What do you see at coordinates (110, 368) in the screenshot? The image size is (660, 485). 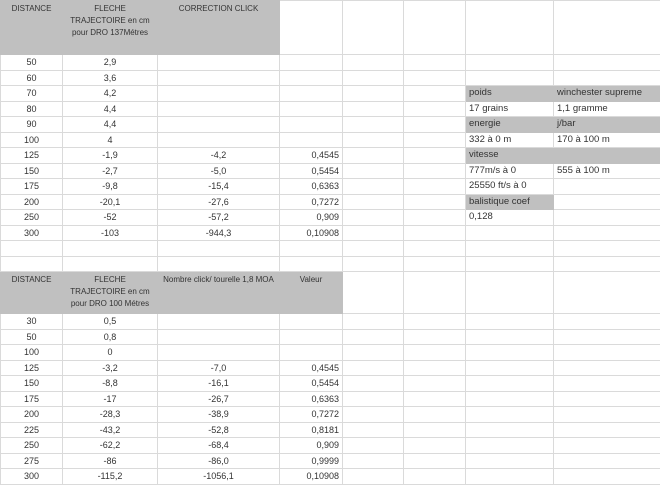 I see `fleche-cell: -3,2` at bounding box center [110, 368].